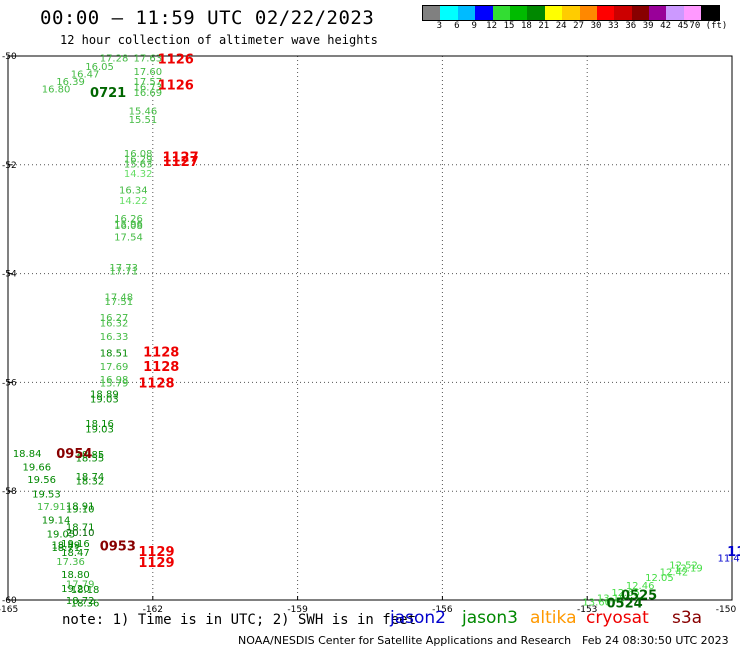 Image resolution: width=740 pixels, height=650 pixels. Describe the element at coordinates (80, 585) in the screenshot. I see `wave-height-value: 17.79` at that location.